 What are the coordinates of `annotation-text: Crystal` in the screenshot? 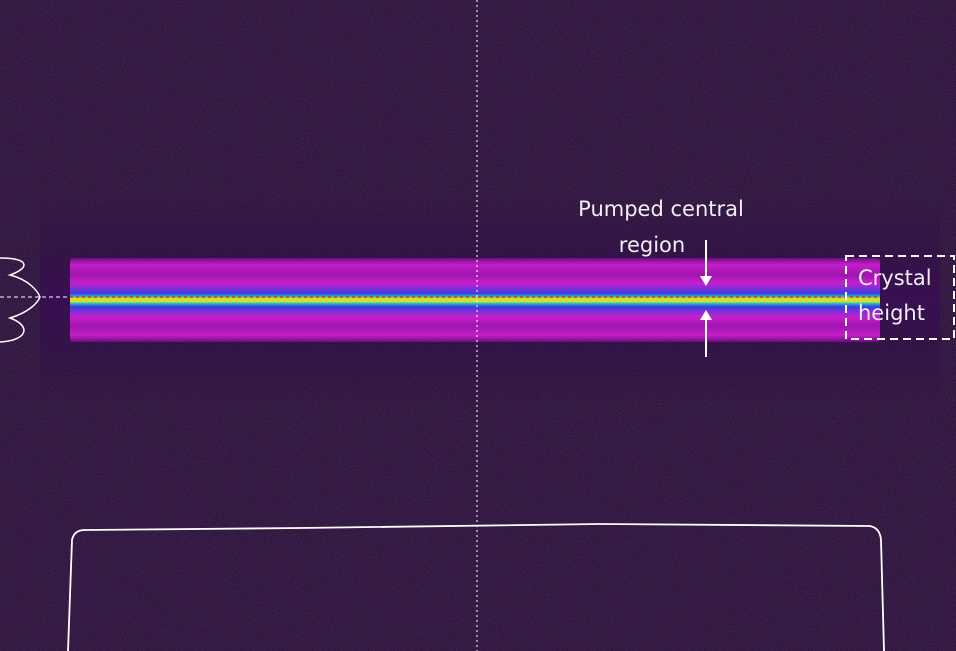 It's located at (895, 278).